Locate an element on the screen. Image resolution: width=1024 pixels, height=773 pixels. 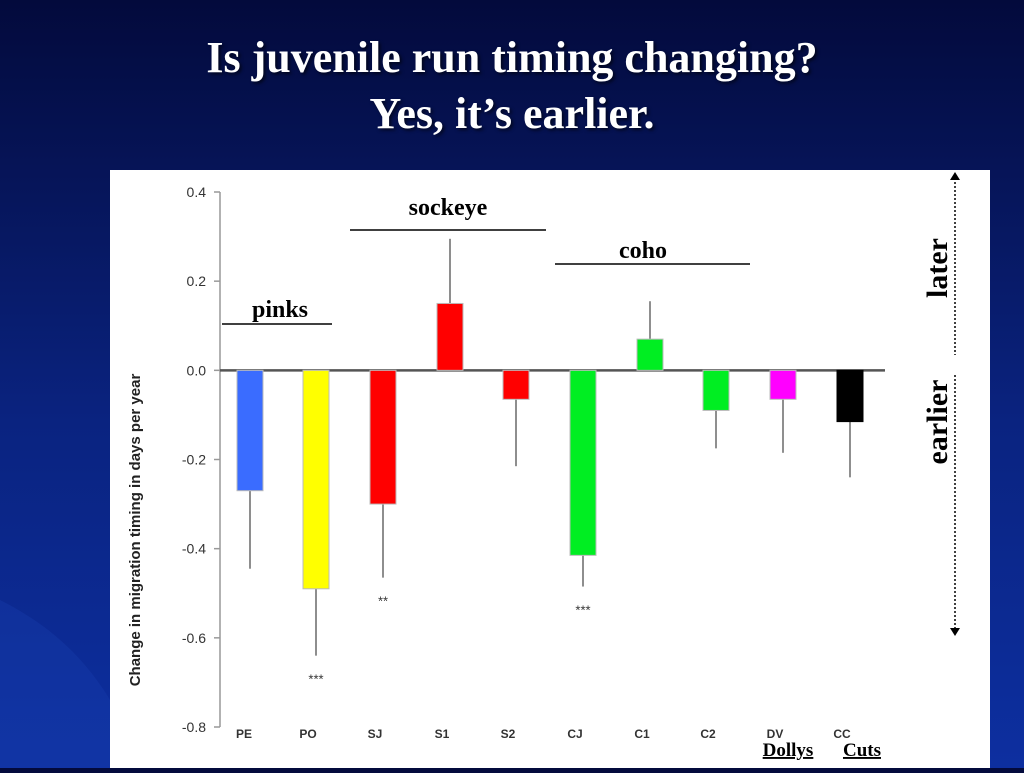
bar-CC is located at coordinates (850, 396).